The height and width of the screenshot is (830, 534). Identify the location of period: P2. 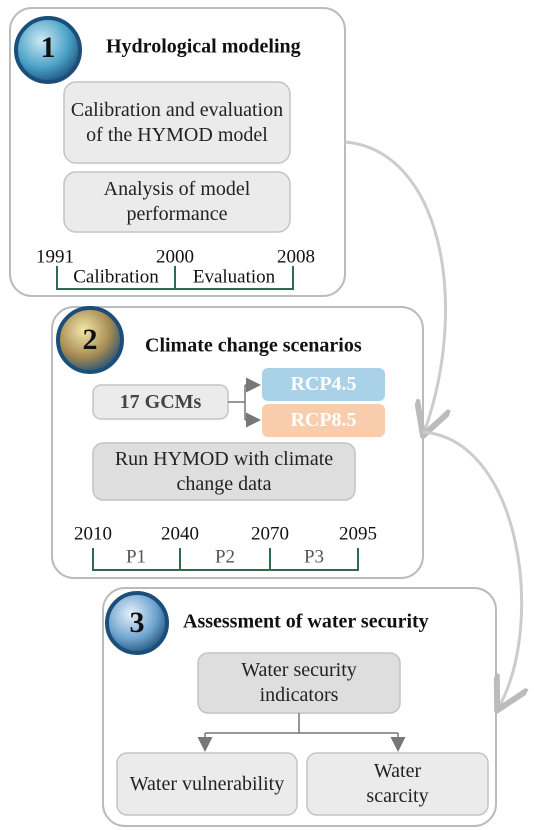
(225, 556).